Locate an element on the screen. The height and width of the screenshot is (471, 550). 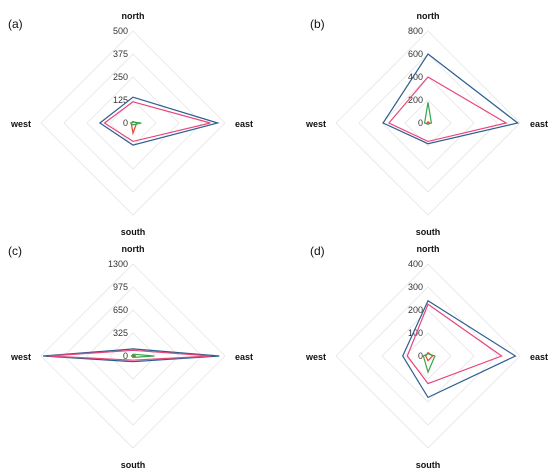
tick-label: 800 is located at coordinates (415, 31).